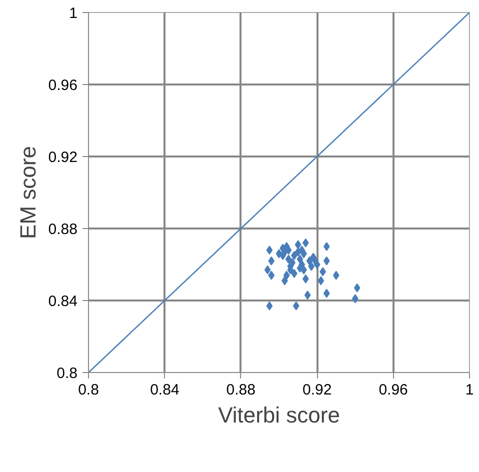  I want to click on x-tick-label: 1, so click(469, 390).